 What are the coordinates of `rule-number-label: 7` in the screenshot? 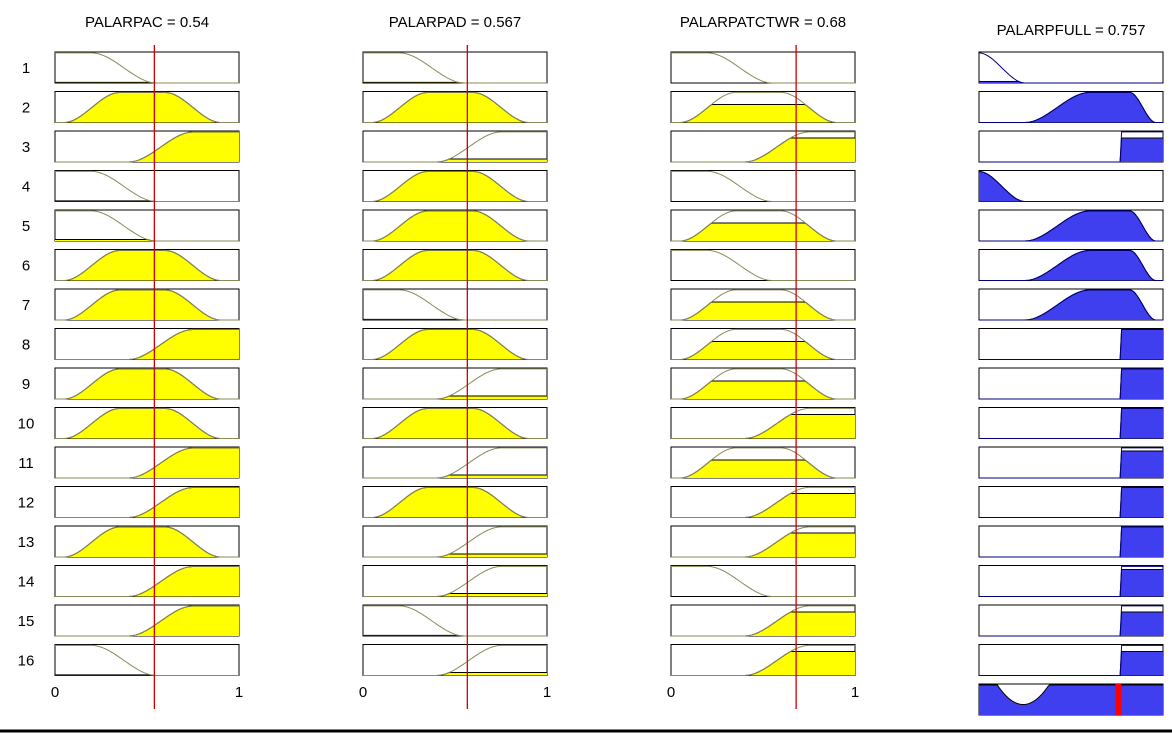 It's located at (26, 305).